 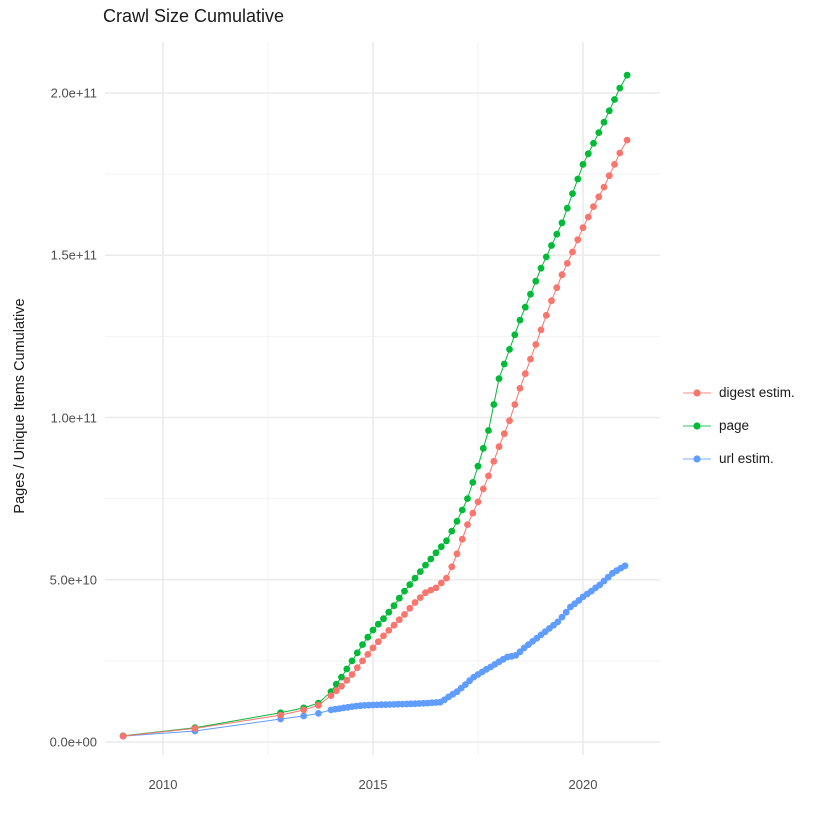 What do you see at coordinates (373, 784) in the screenshot?
I see `x-tick-label: 2015` at bounding box center [373, 784].